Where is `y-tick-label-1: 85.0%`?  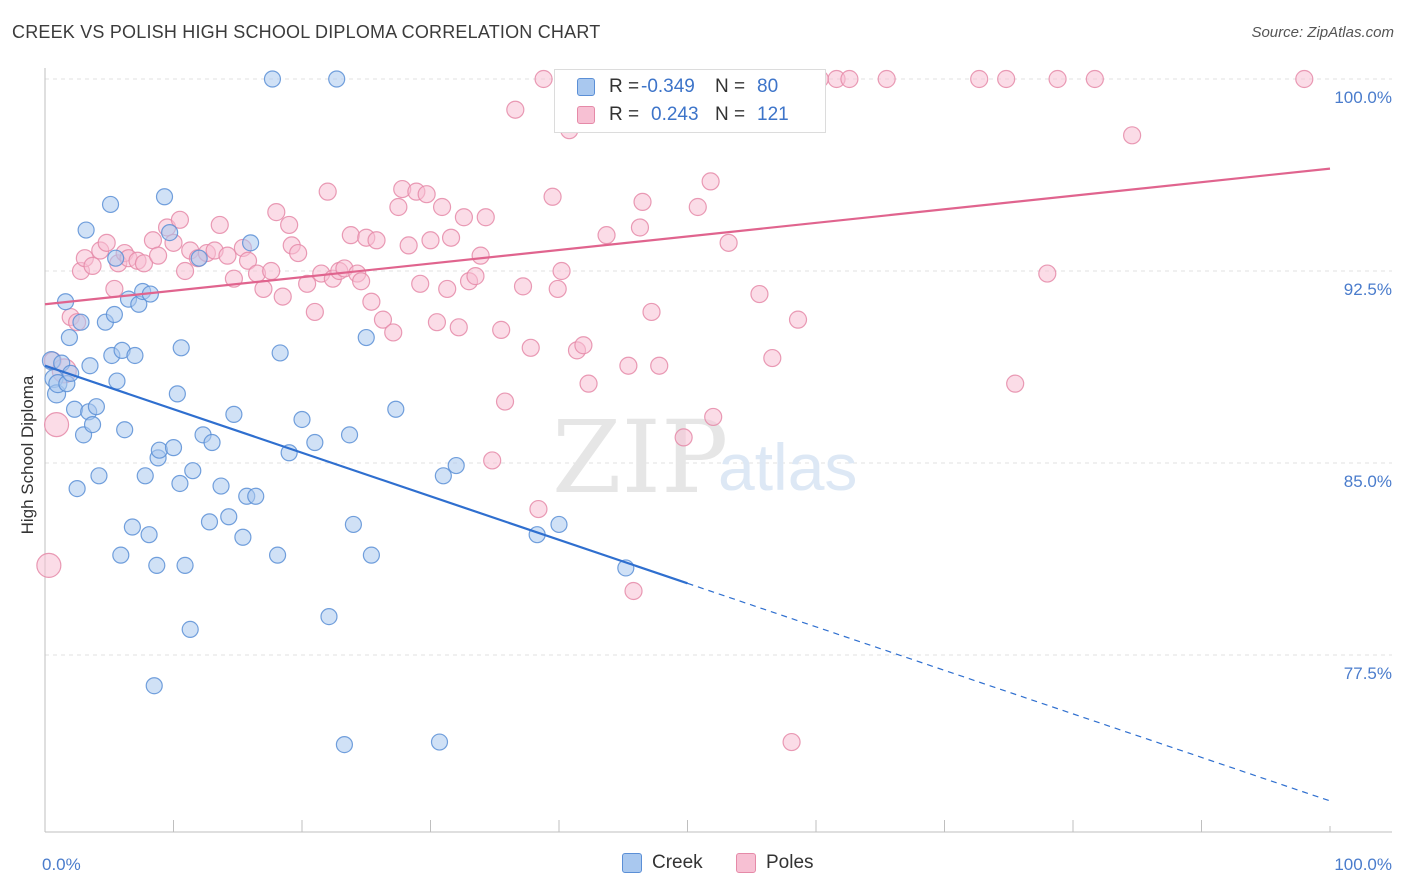 y-tick-label-1: 85.0% is located at coordinates (1368, 481).